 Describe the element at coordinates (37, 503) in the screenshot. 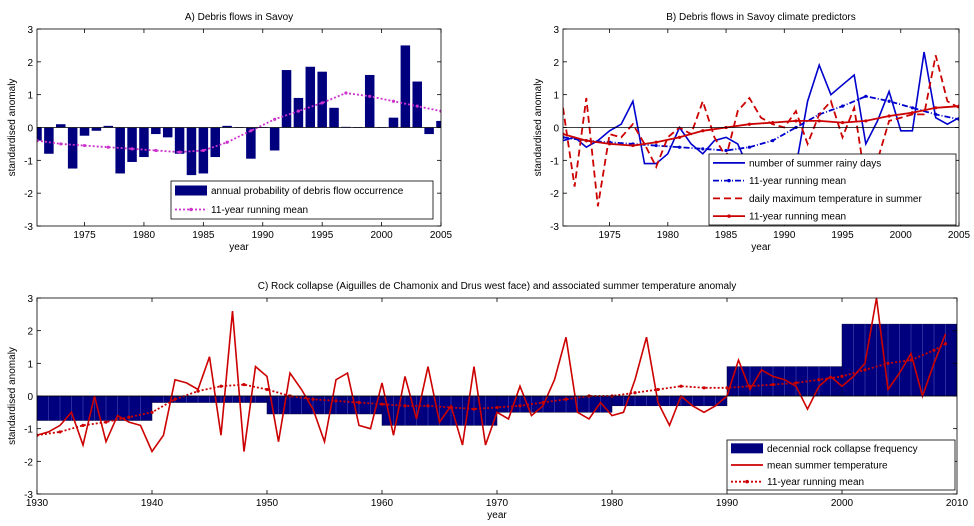

I see `x-tick-label: 1930` at that location.